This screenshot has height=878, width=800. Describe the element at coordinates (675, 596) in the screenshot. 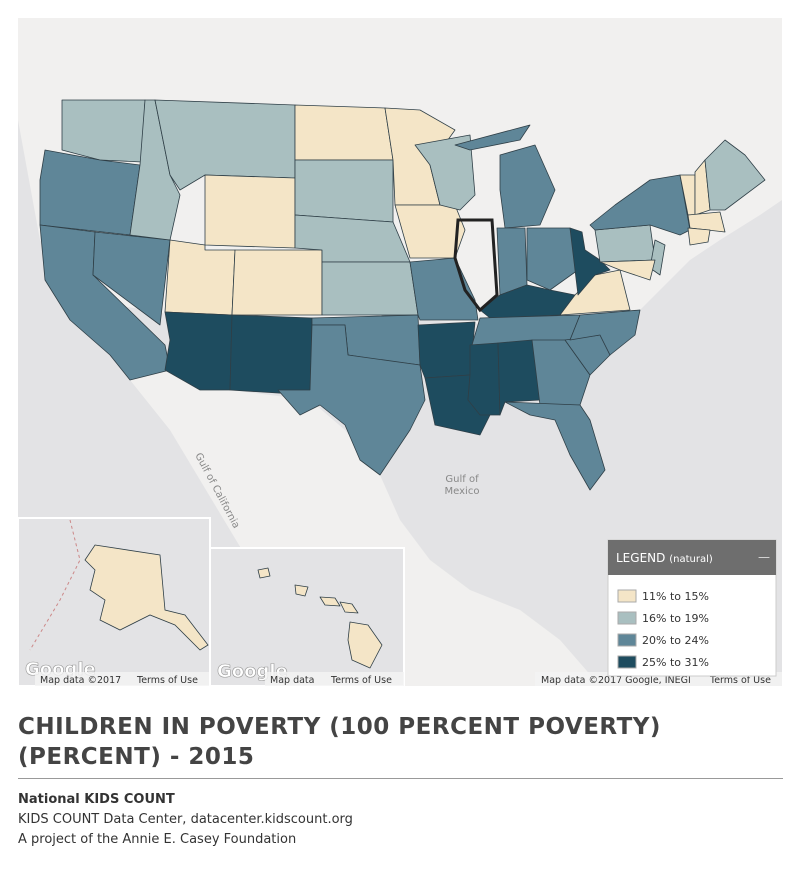

I see `legend-label: 11% to 15%` at that location.